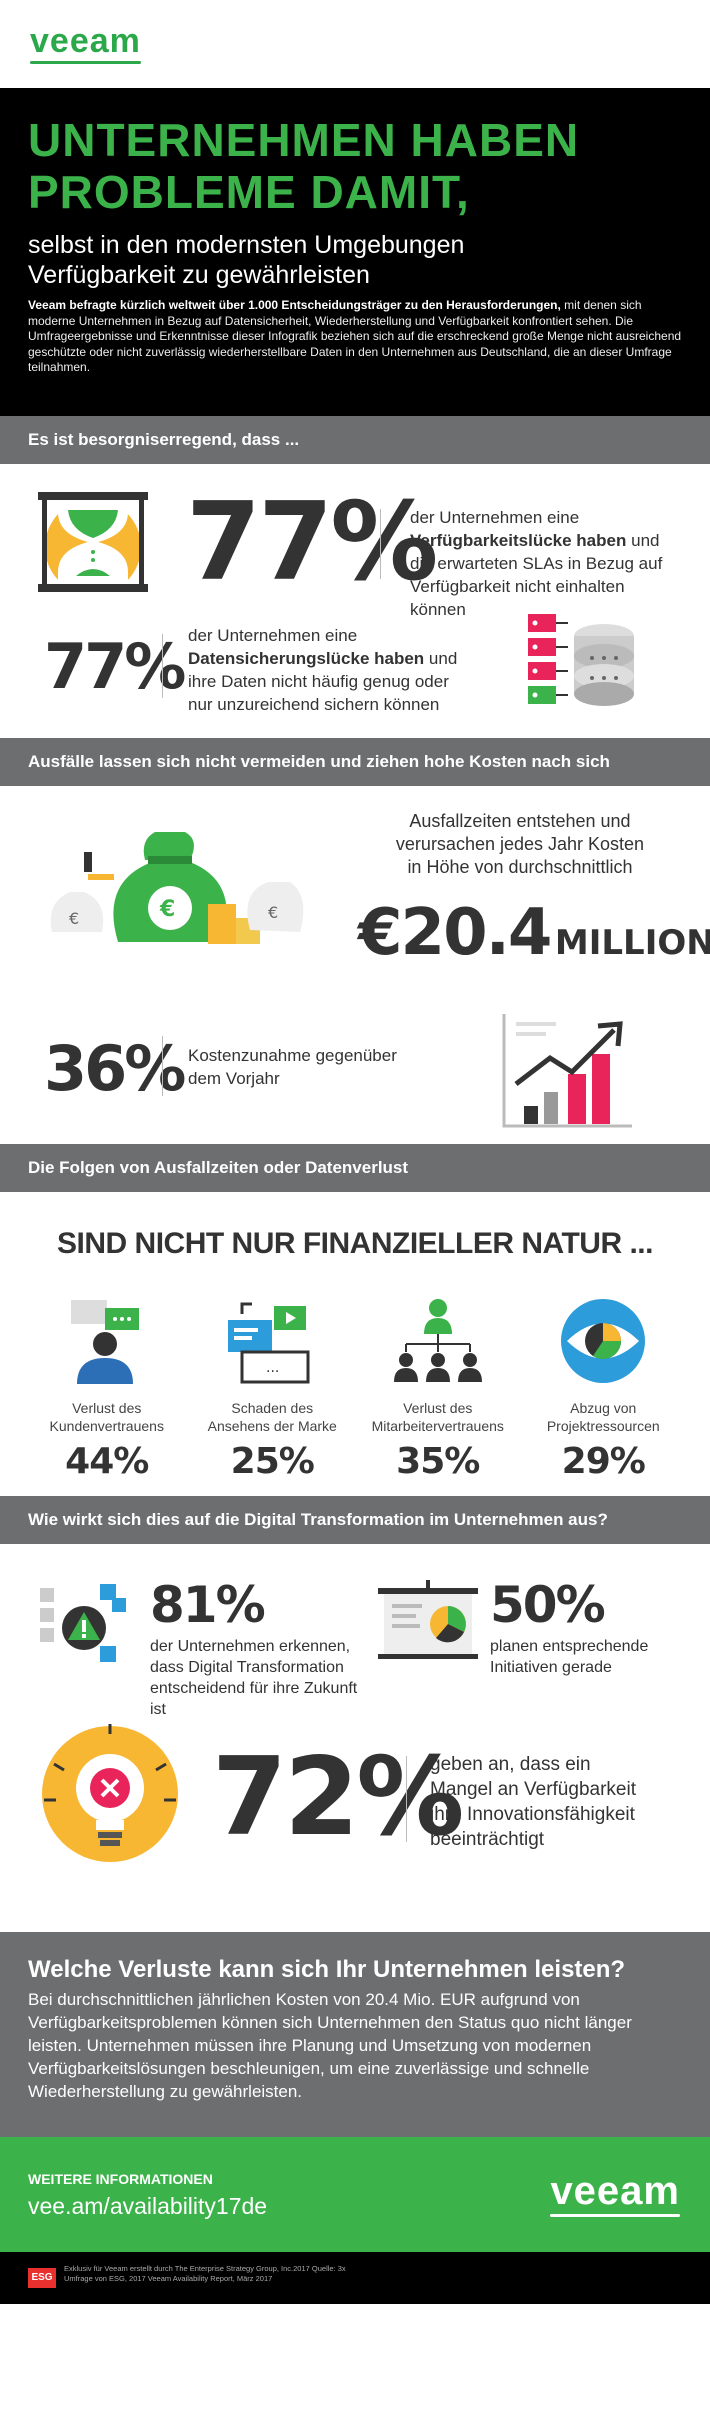 Image resolution: width=710 pixels, height=2420 pixels. I want to click on label-line2: Ansehens der Marke, so click(272, 1426).